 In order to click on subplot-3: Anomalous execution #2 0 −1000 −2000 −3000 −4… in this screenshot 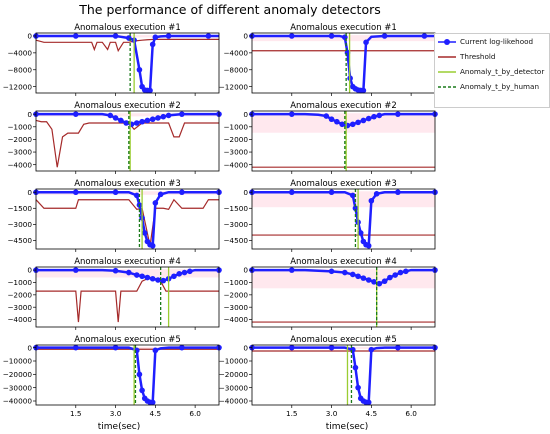, I will do `click(114, 137)`.